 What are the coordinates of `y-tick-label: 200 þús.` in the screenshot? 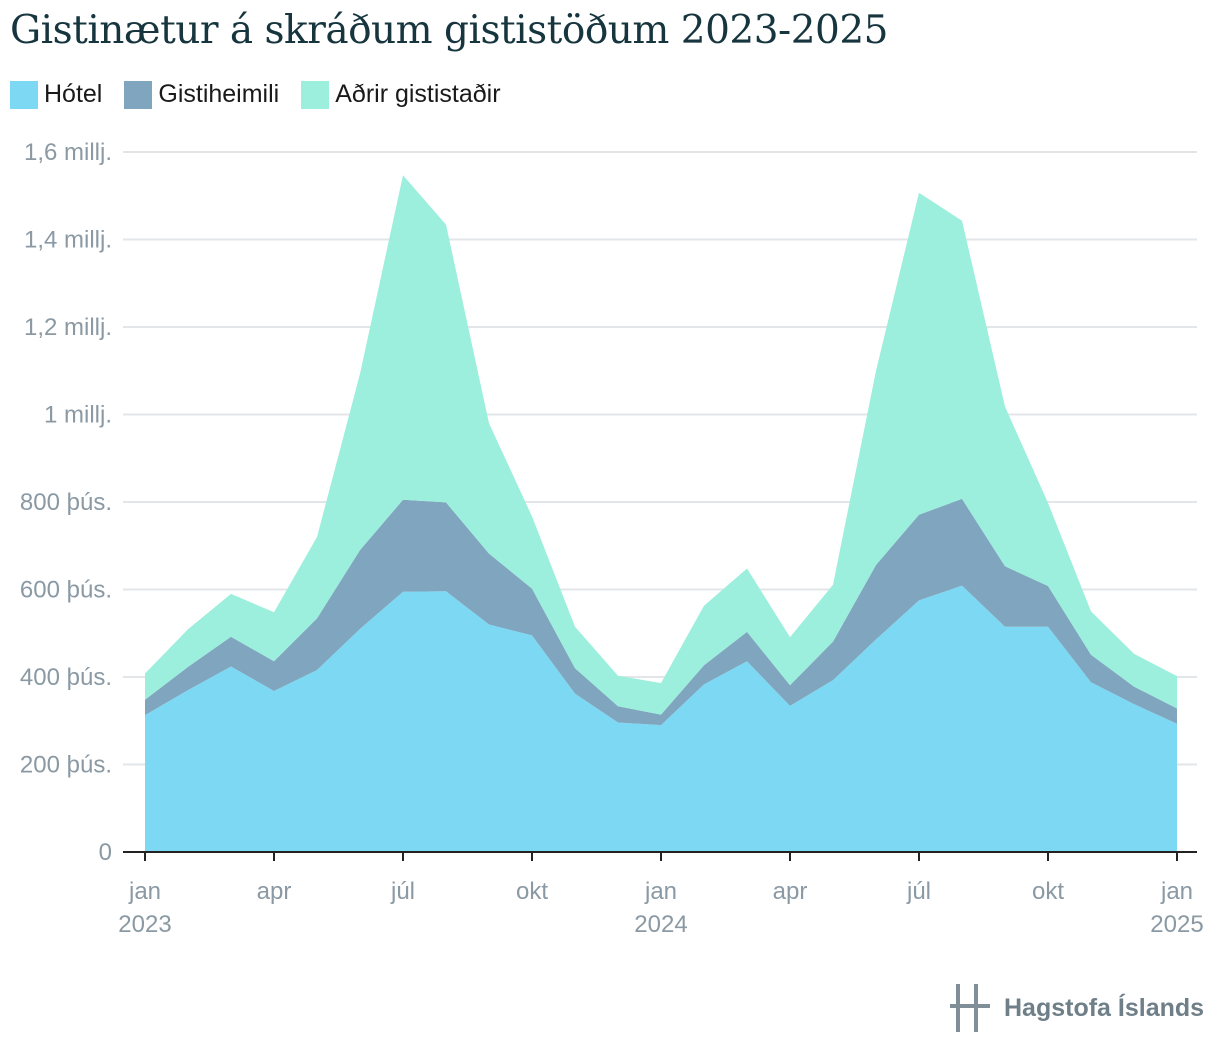 It's located at (66, 765).